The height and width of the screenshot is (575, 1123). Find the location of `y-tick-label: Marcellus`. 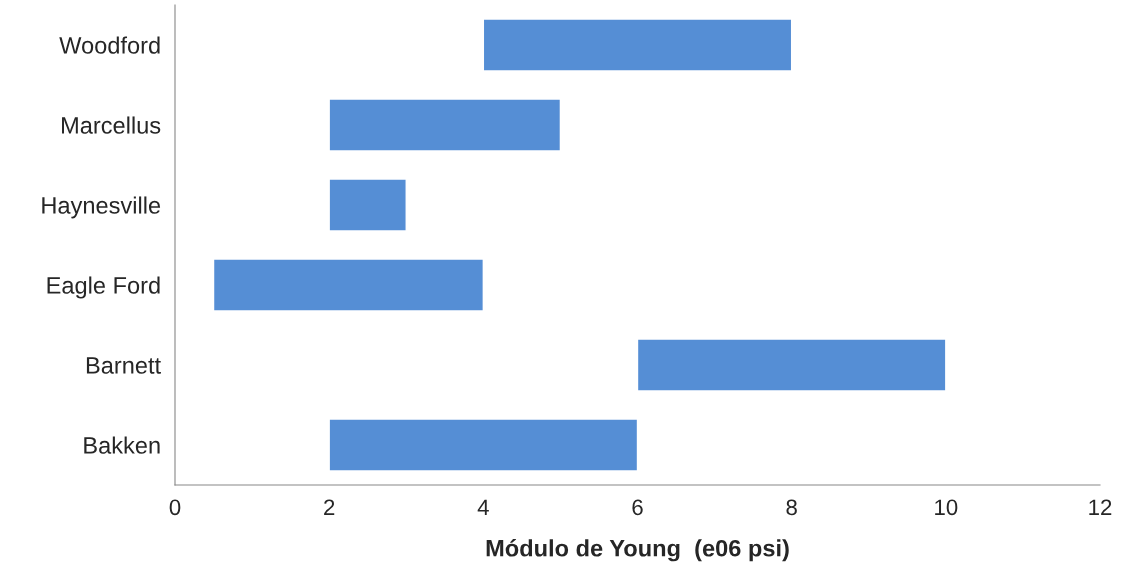

y-tick-label: Marcellus is located at coordinates (111, 125).